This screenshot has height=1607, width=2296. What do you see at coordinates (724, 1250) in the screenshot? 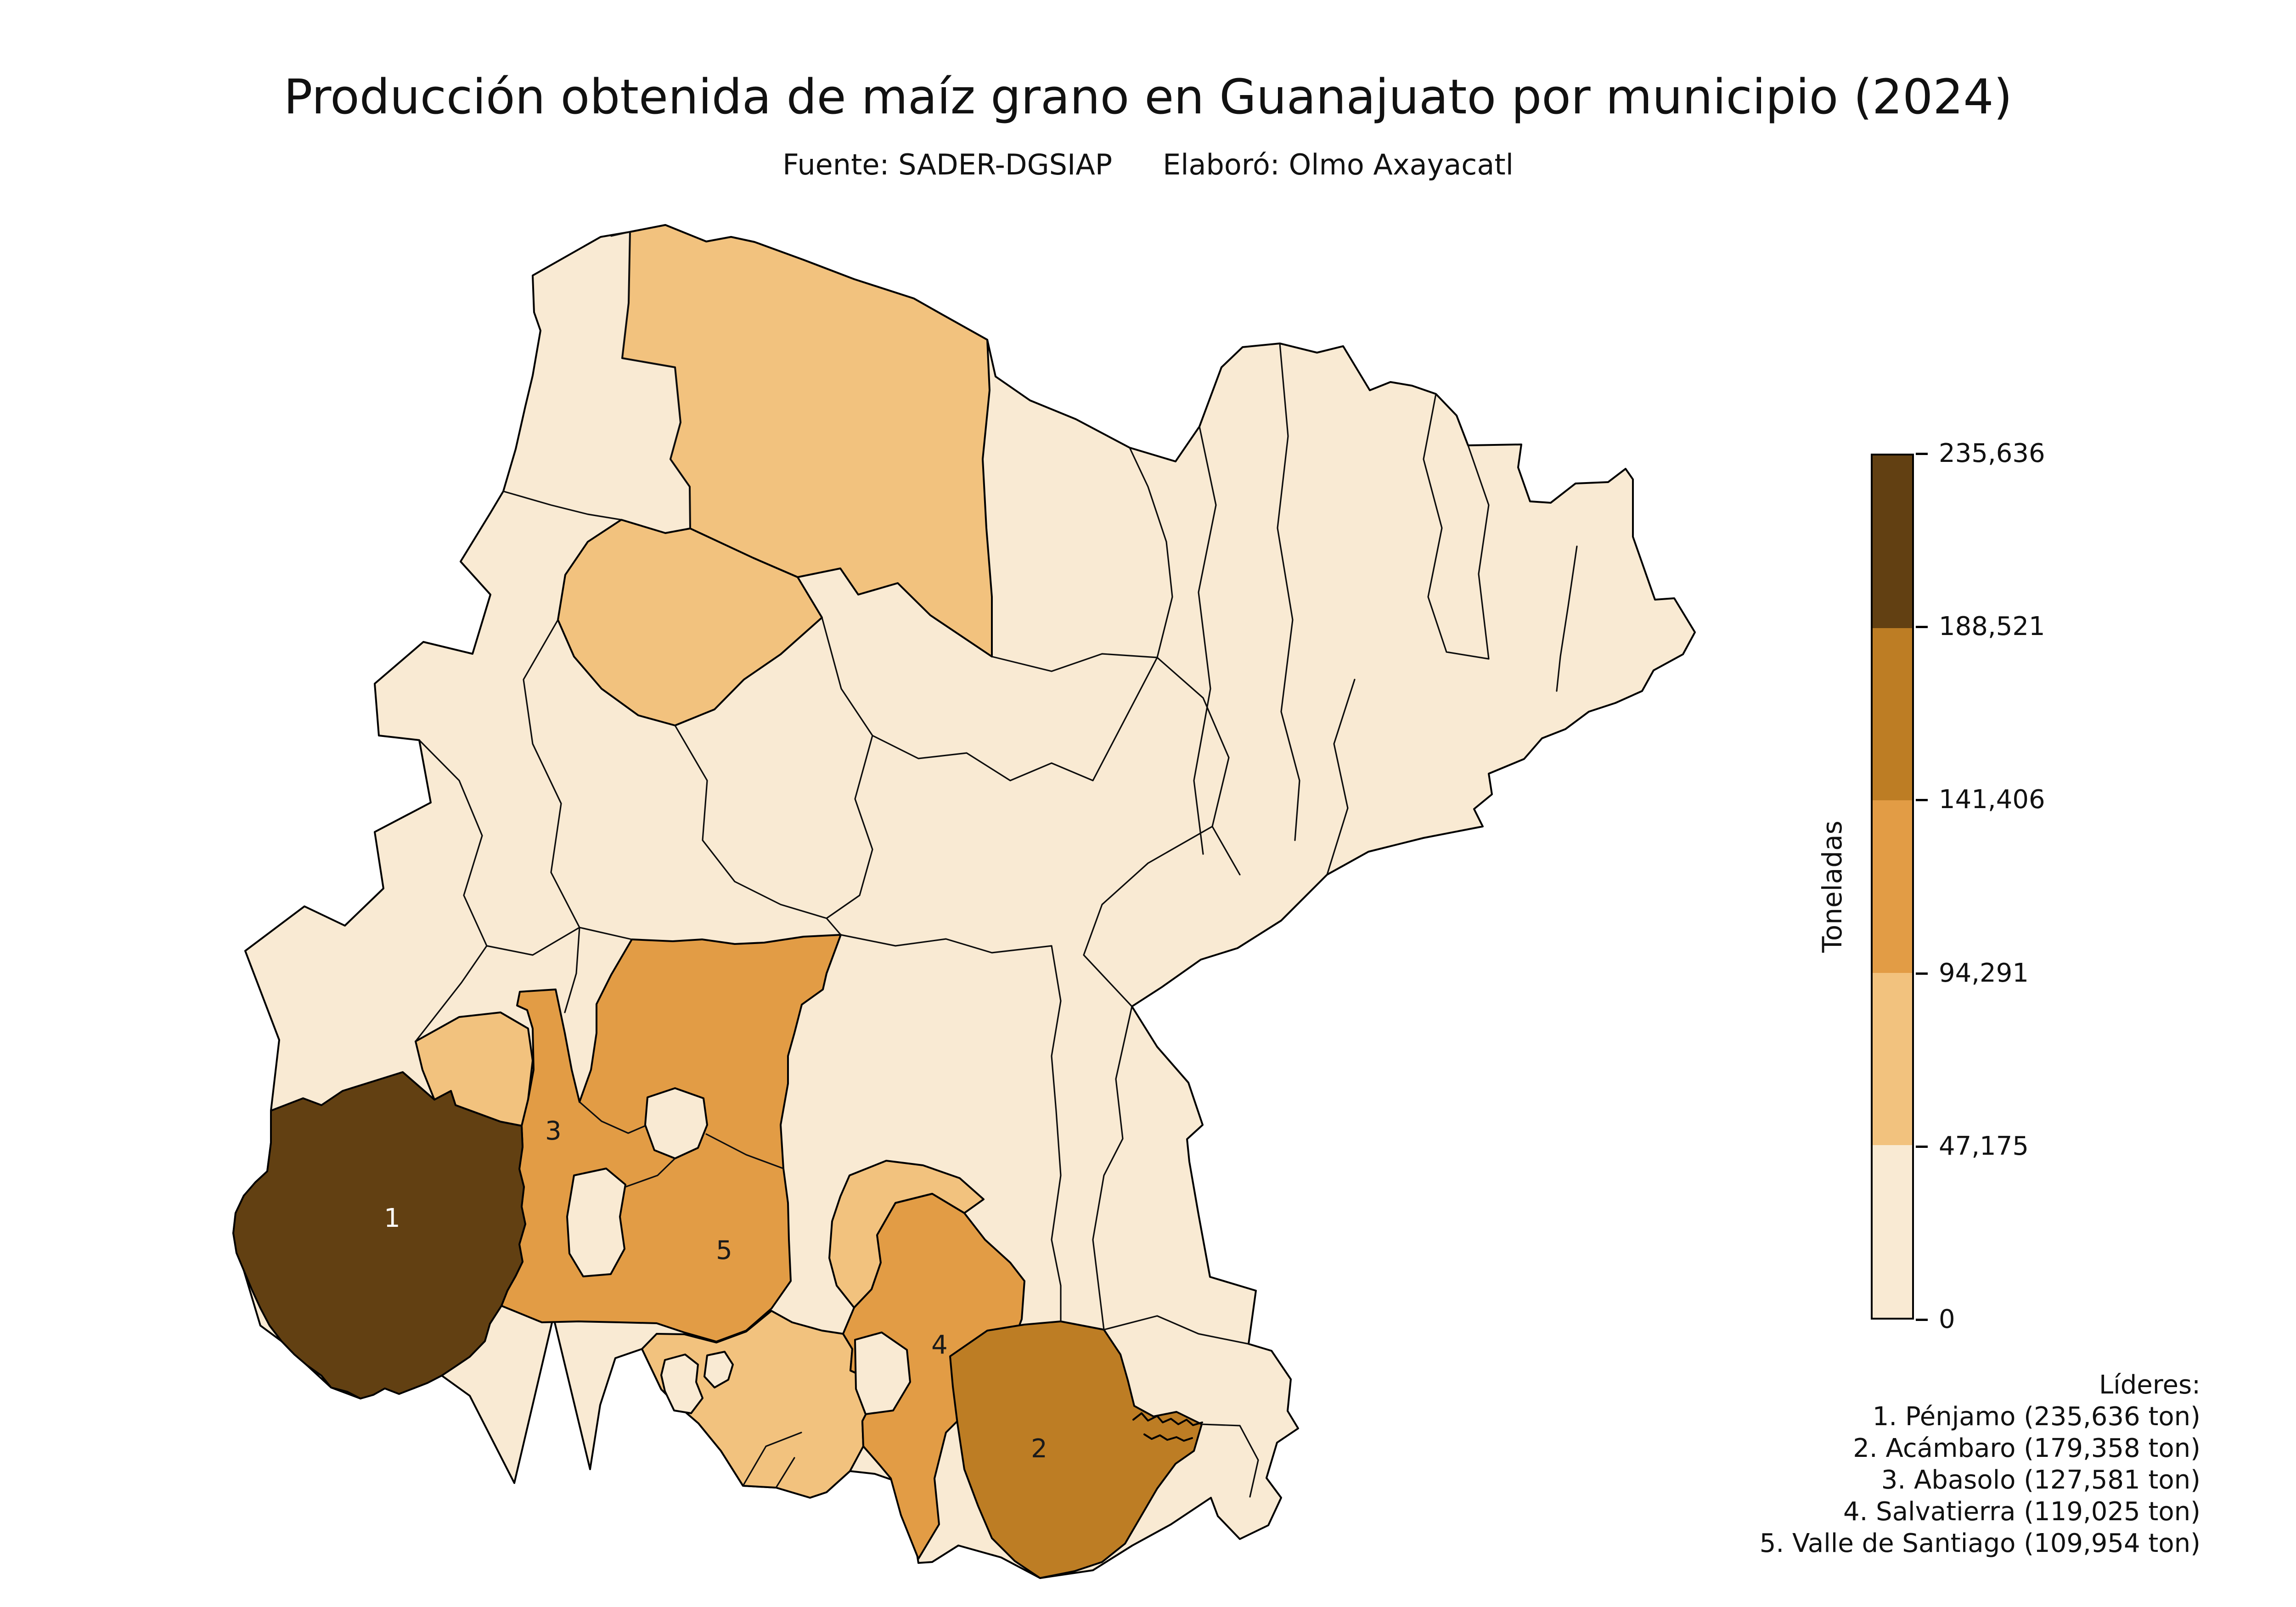
I see `map-label-valle-de-santiago: 5` at bounding box center [724, 1250].